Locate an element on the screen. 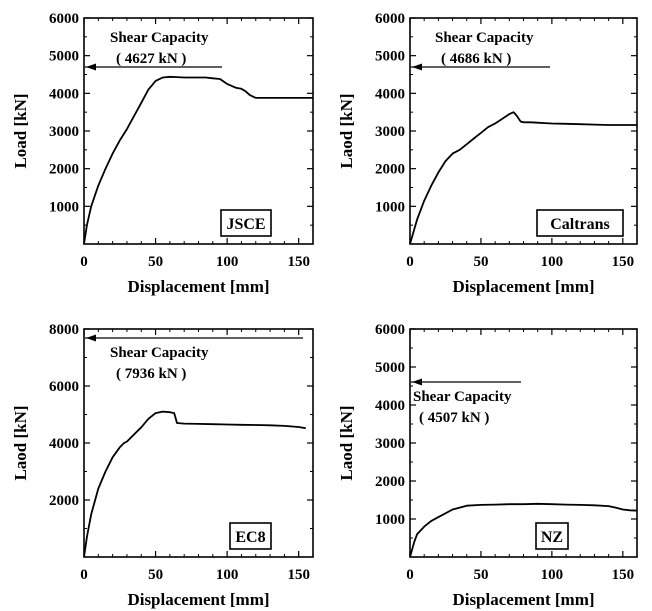 Image resolution: width=652 pixels, height=611 pixels. code-label: JSCE is located at coordinates (245, 224).